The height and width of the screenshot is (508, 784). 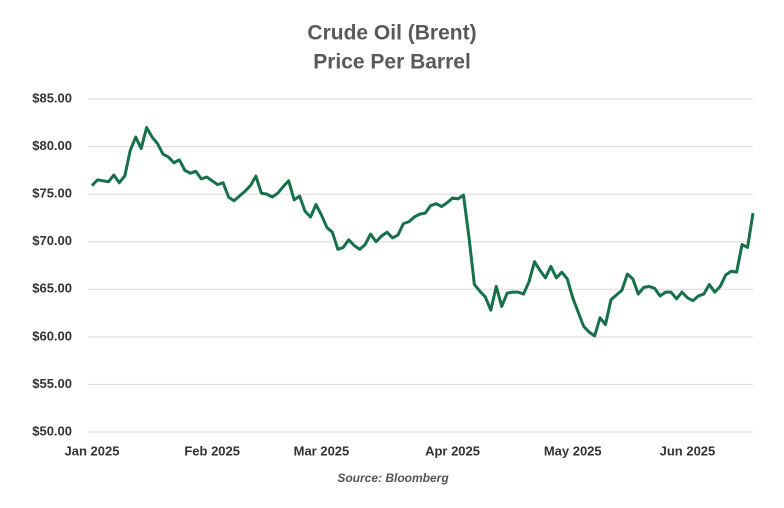 What do you see at coordinates (52, 335) in the screenshot?
I see `y-tick-label: $60.00` at bounding box center [52, 335].